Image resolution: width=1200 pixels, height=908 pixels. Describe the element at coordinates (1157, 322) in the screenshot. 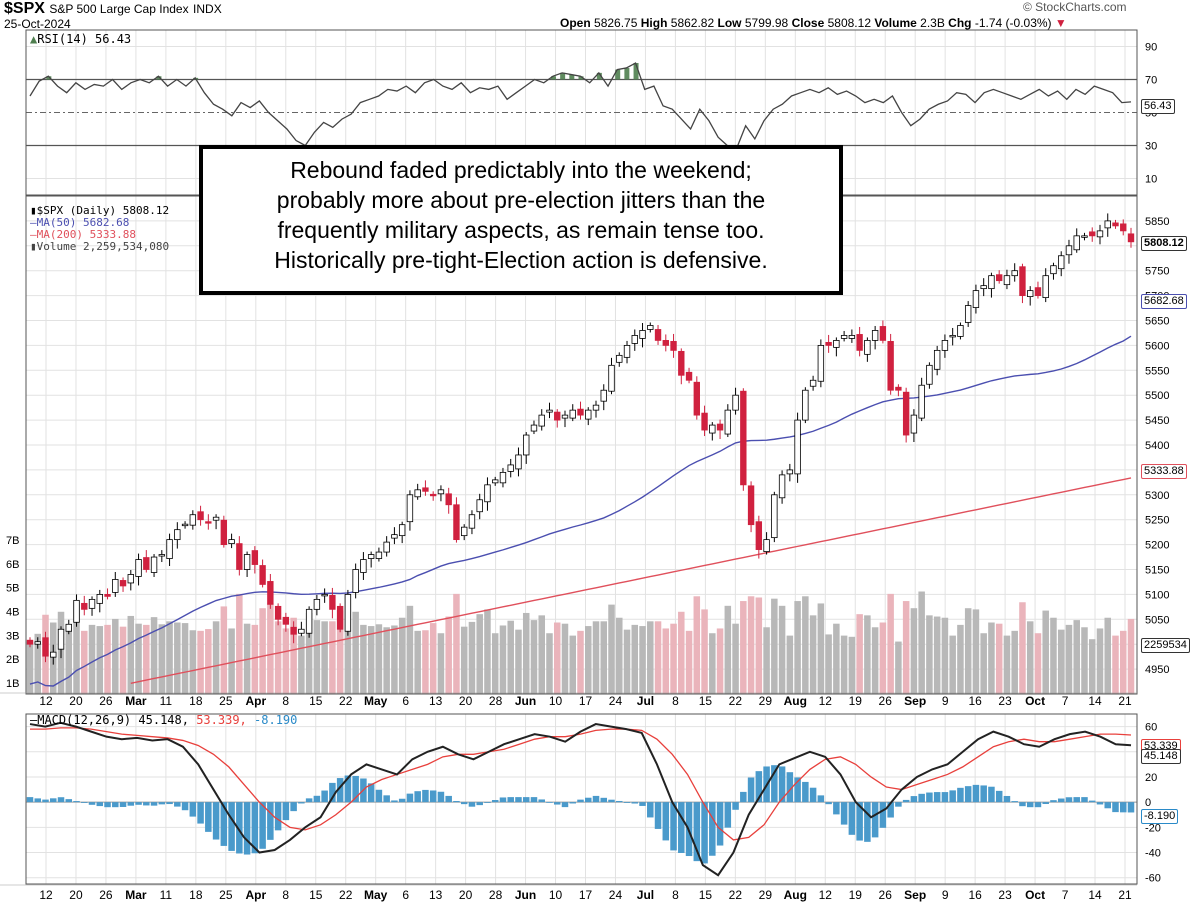

I see `price-y-tick: 5650` at that location.